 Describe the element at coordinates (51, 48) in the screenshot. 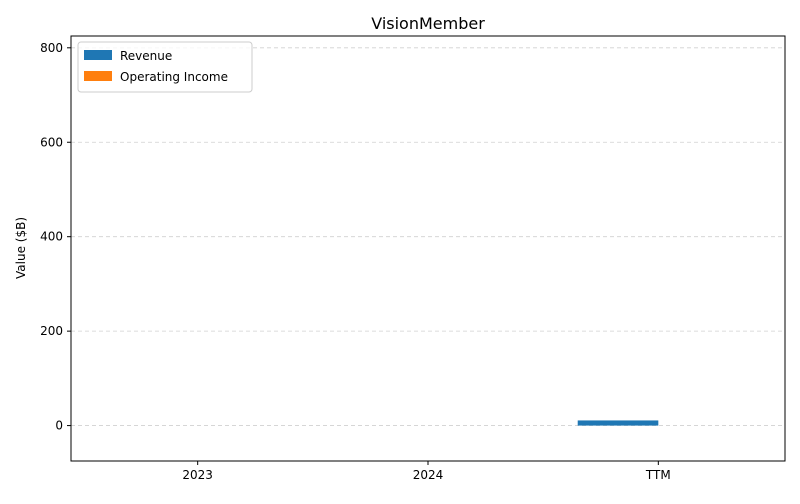

I see `y-tick-label: 800` at that location.